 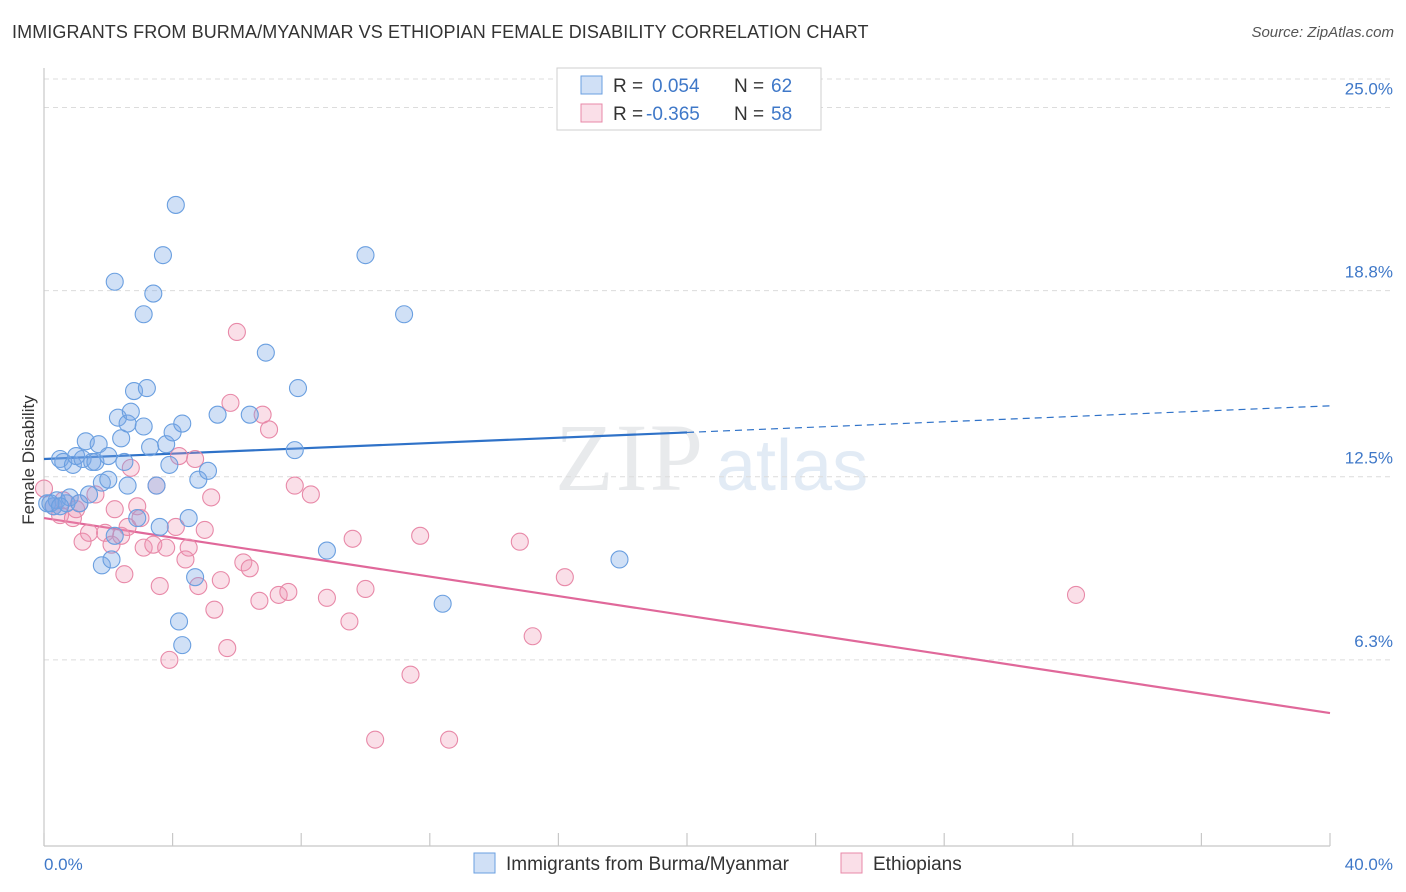 I want to click on trend-line-burma, so click(x=365, y=446).